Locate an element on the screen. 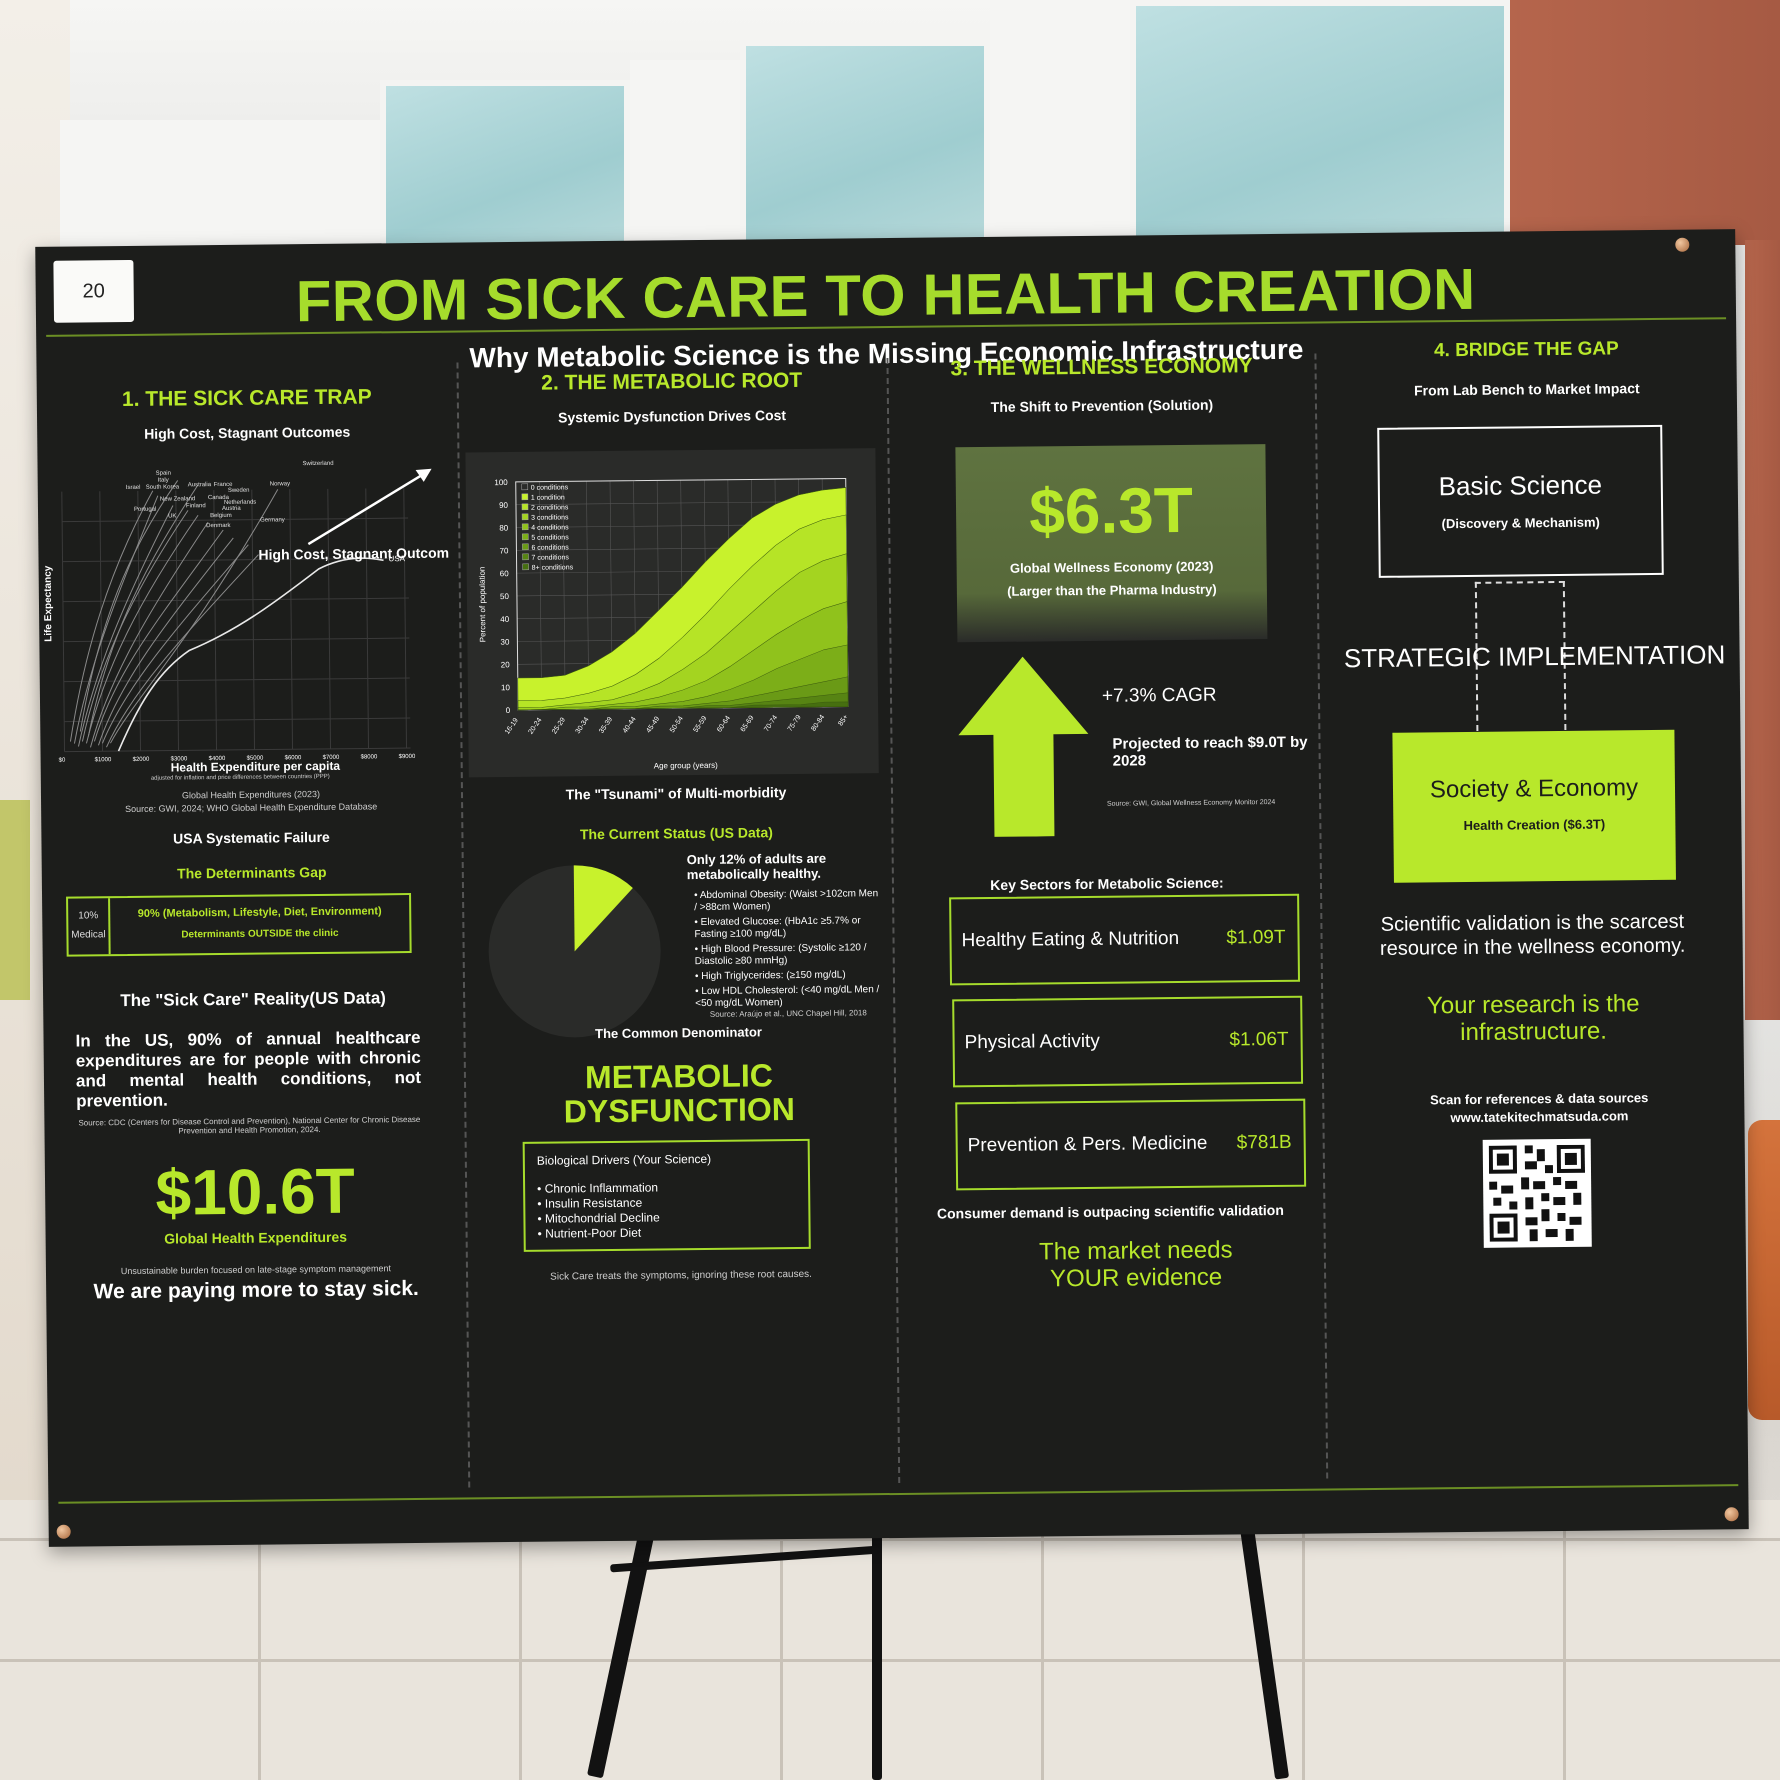 This screenshot has width=1780, height=1780. chart-annotation: High Cost, Stagnant Outcomes is located at coordinates (354, 553).